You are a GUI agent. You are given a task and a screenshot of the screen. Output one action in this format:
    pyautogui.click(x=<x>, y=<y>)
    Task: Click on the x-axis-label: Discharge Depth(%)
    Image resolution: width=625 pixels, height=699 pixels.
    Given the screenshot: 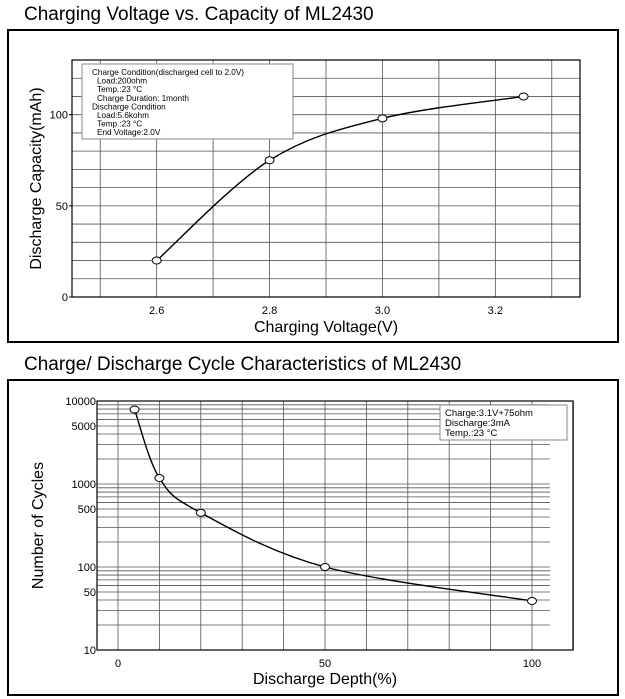 What is the action you would take?
    pyautogui.click(x=325, y=679)
    